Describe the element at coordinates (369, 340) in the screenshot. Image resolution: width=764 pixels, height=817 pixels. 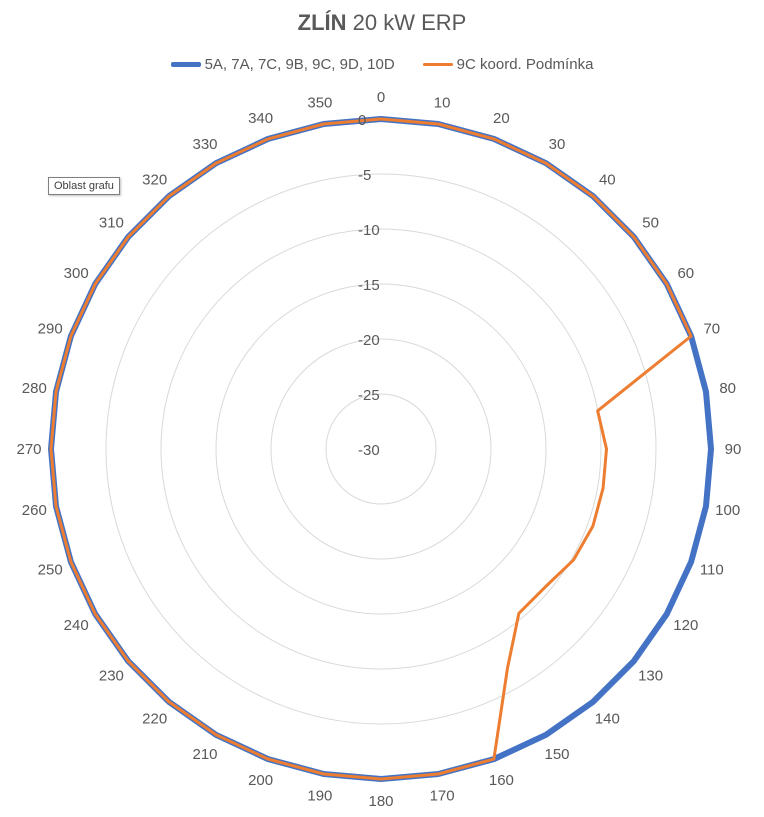
I see `radial-tick-label: -20` at that location.